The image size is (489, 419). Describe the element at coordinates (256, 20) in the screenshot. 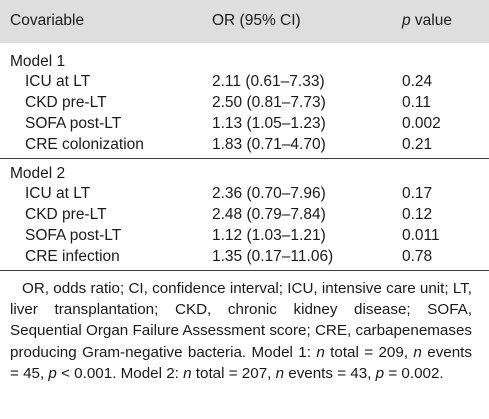

I see `header-or-ci: OR (95% CI)` at that location.